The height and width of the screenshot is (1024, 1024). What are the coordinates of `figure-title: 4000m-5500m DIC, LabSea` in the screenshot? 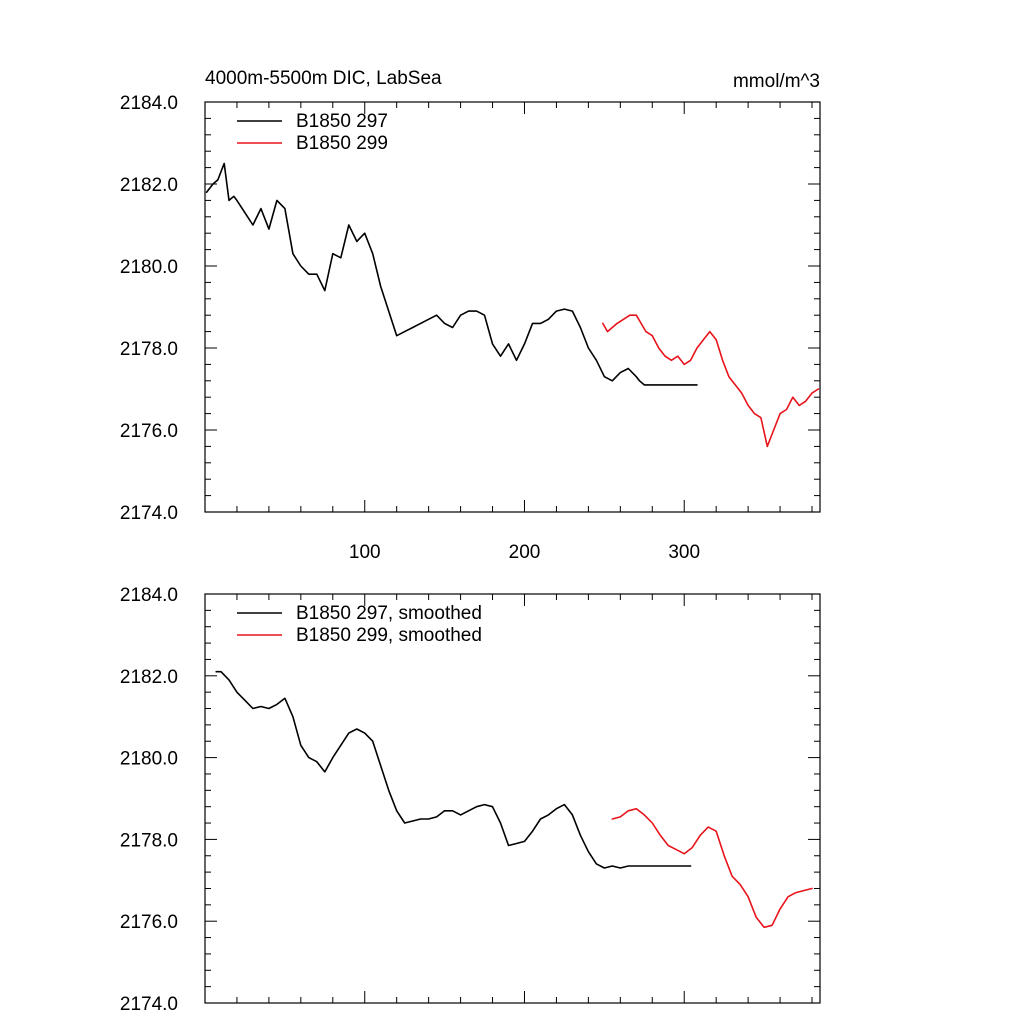 It's located at (323, 78).